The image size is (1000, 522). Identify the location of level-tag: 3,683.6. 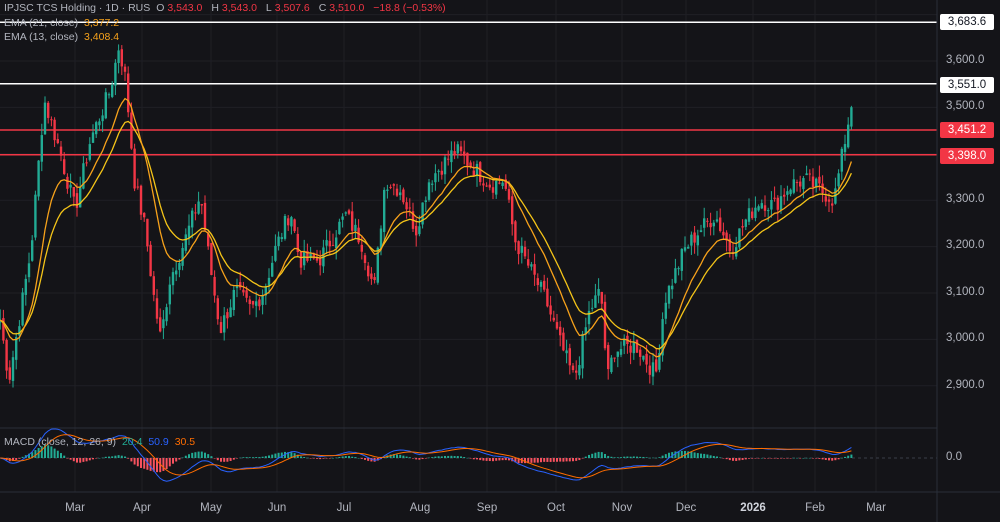
(967, 22).